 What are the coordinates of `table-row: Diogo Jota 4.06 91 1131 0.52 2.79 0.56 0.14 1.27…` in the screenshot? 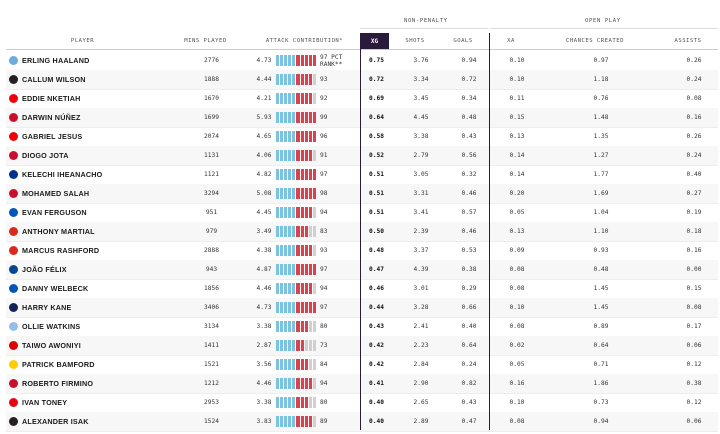 It's located at (362, 156).